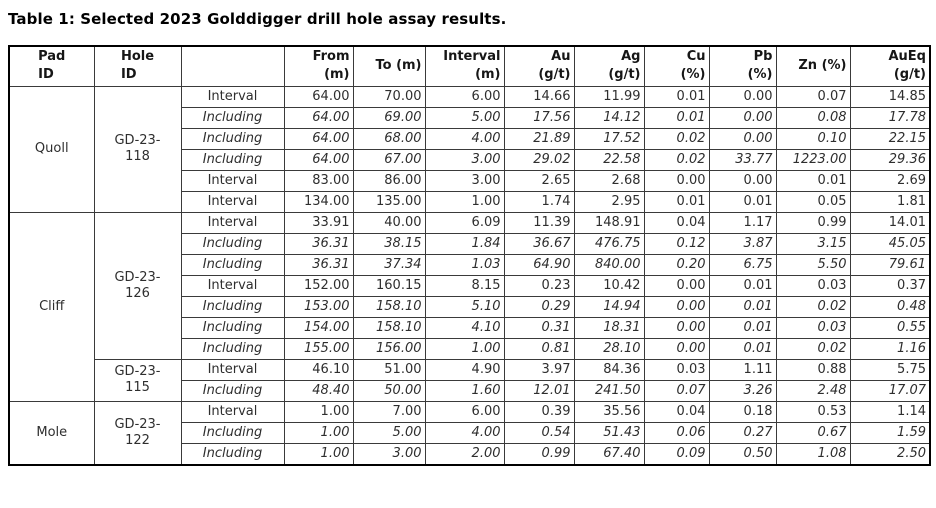 This screenshot has height=508, width=936. I want to click on hole-id-label: GD-23-126, so click(137, 285).